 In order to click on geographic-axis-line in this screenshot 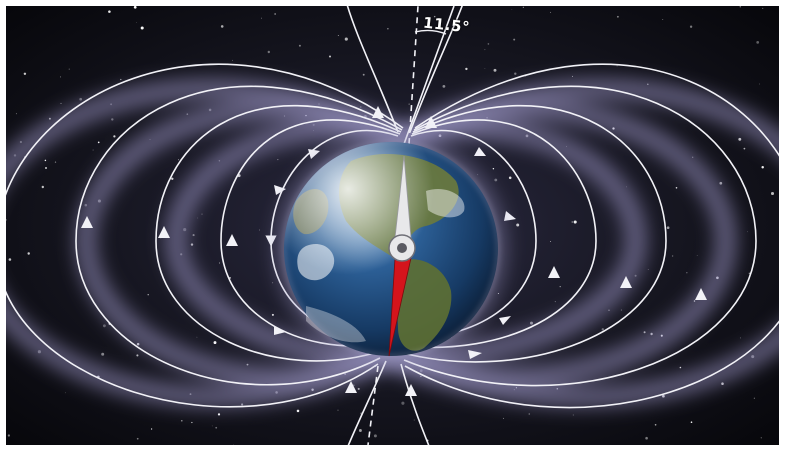, I will do `click(413, 75)`.